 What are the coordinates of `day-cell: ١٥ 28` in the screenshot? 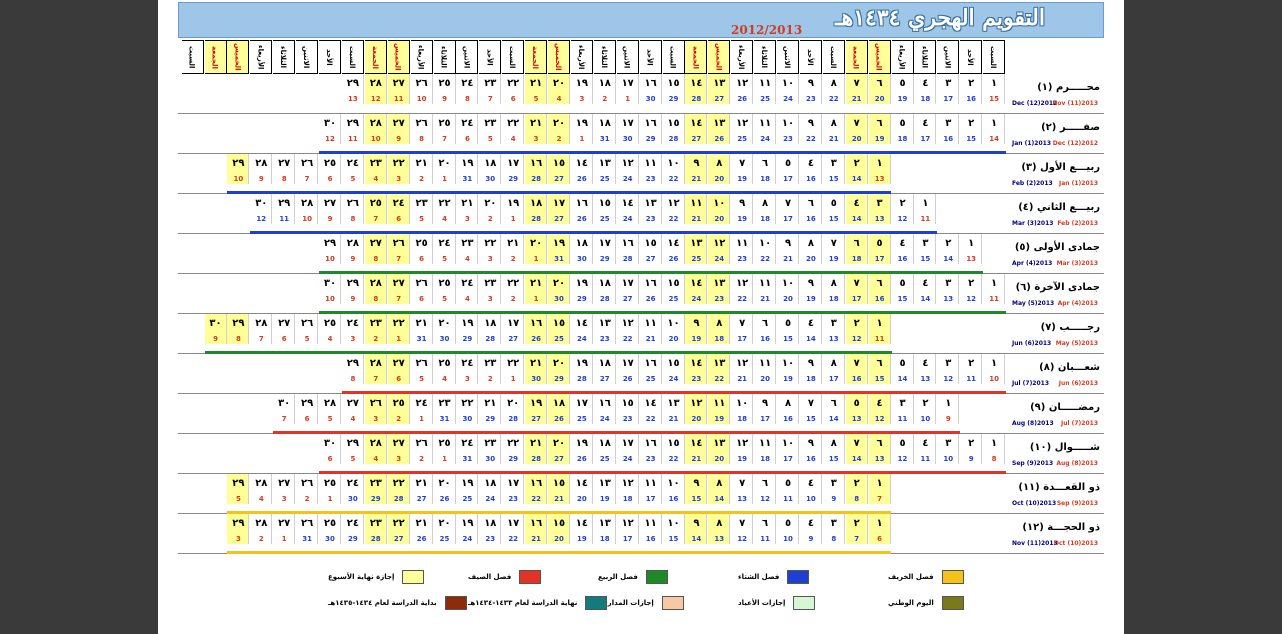 It's located at (674, 129).